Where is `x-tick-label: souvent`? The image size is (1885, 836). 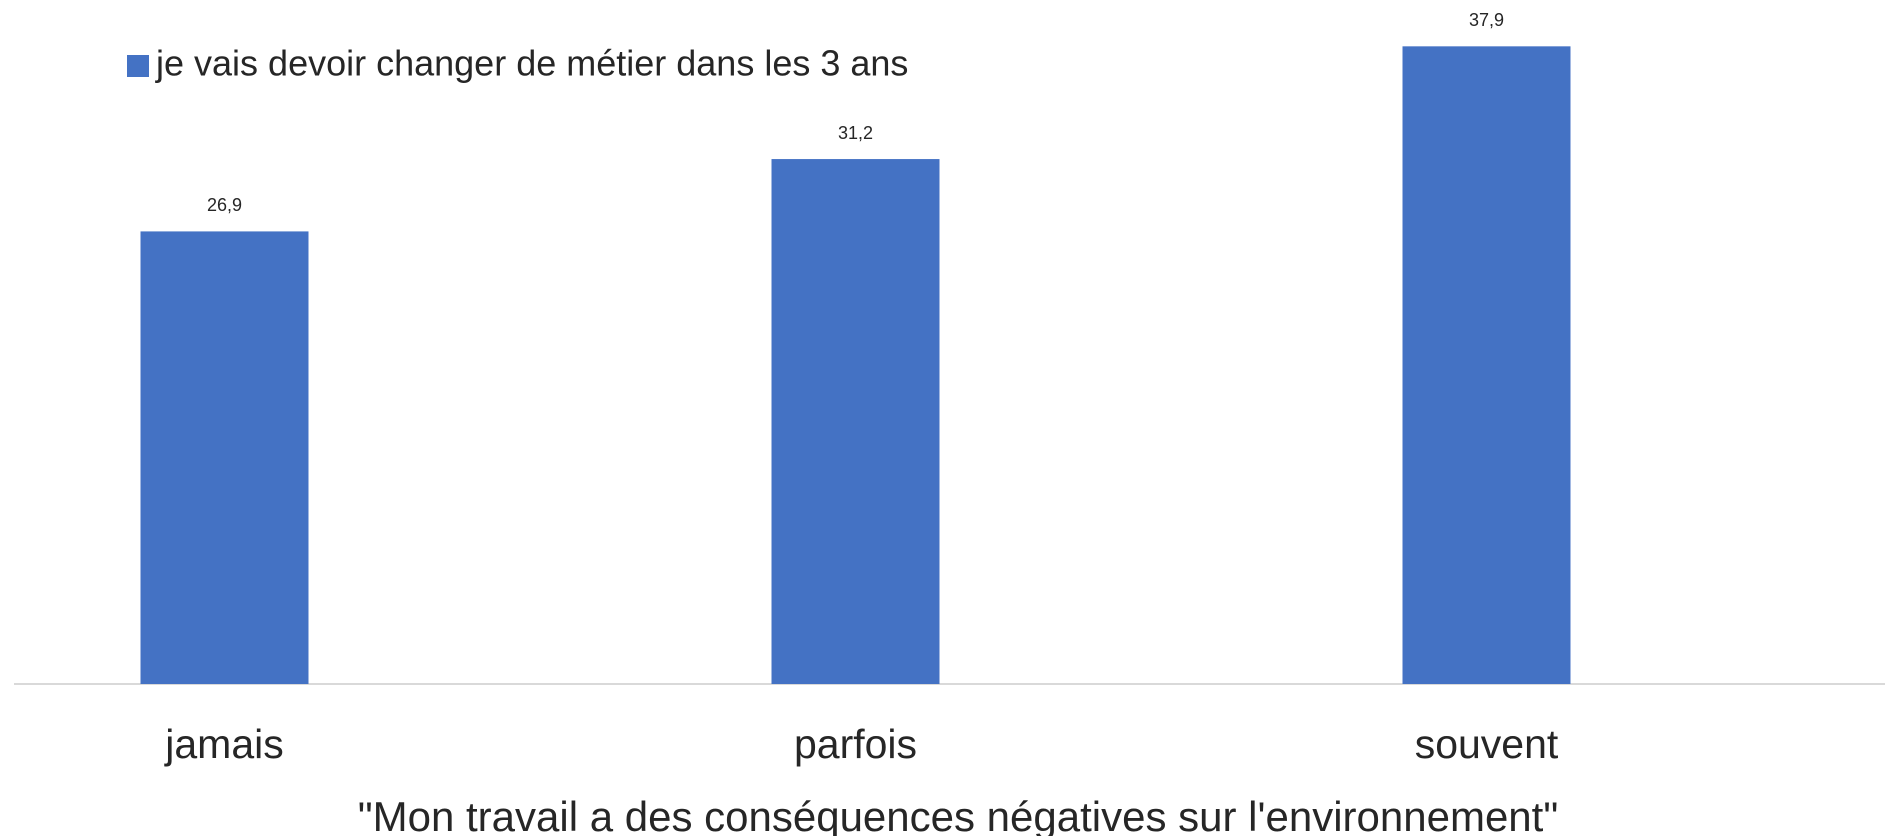
x-tick-label: souvent is located at coordinates (1487, 744).